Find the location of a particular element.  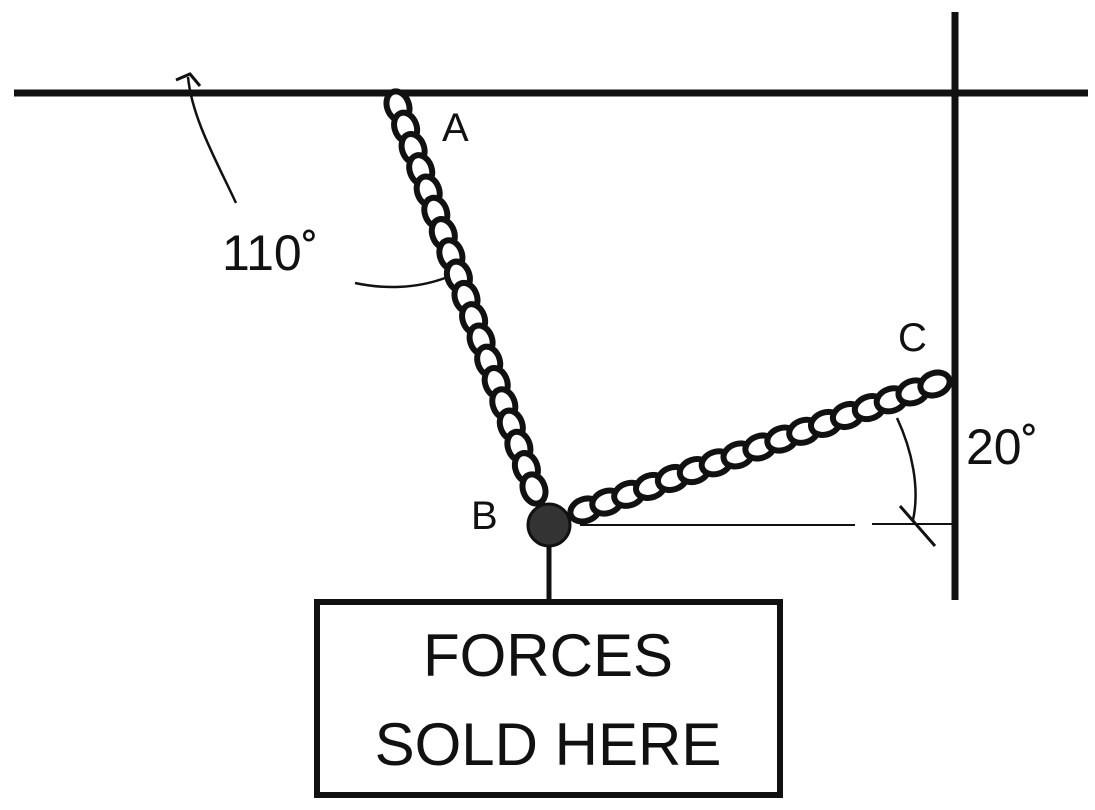

point-label-c: C is located at coordinates (912, 338).